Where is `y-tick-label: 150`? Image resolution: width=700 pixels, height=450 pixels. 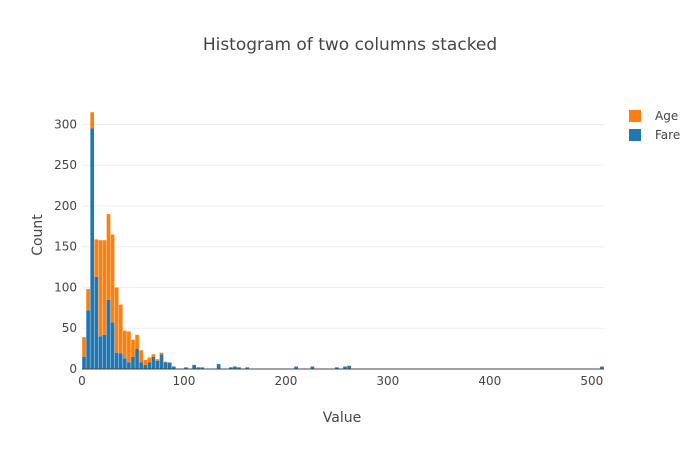
y-tick-label: 150 is located at coordinates (65, 247).